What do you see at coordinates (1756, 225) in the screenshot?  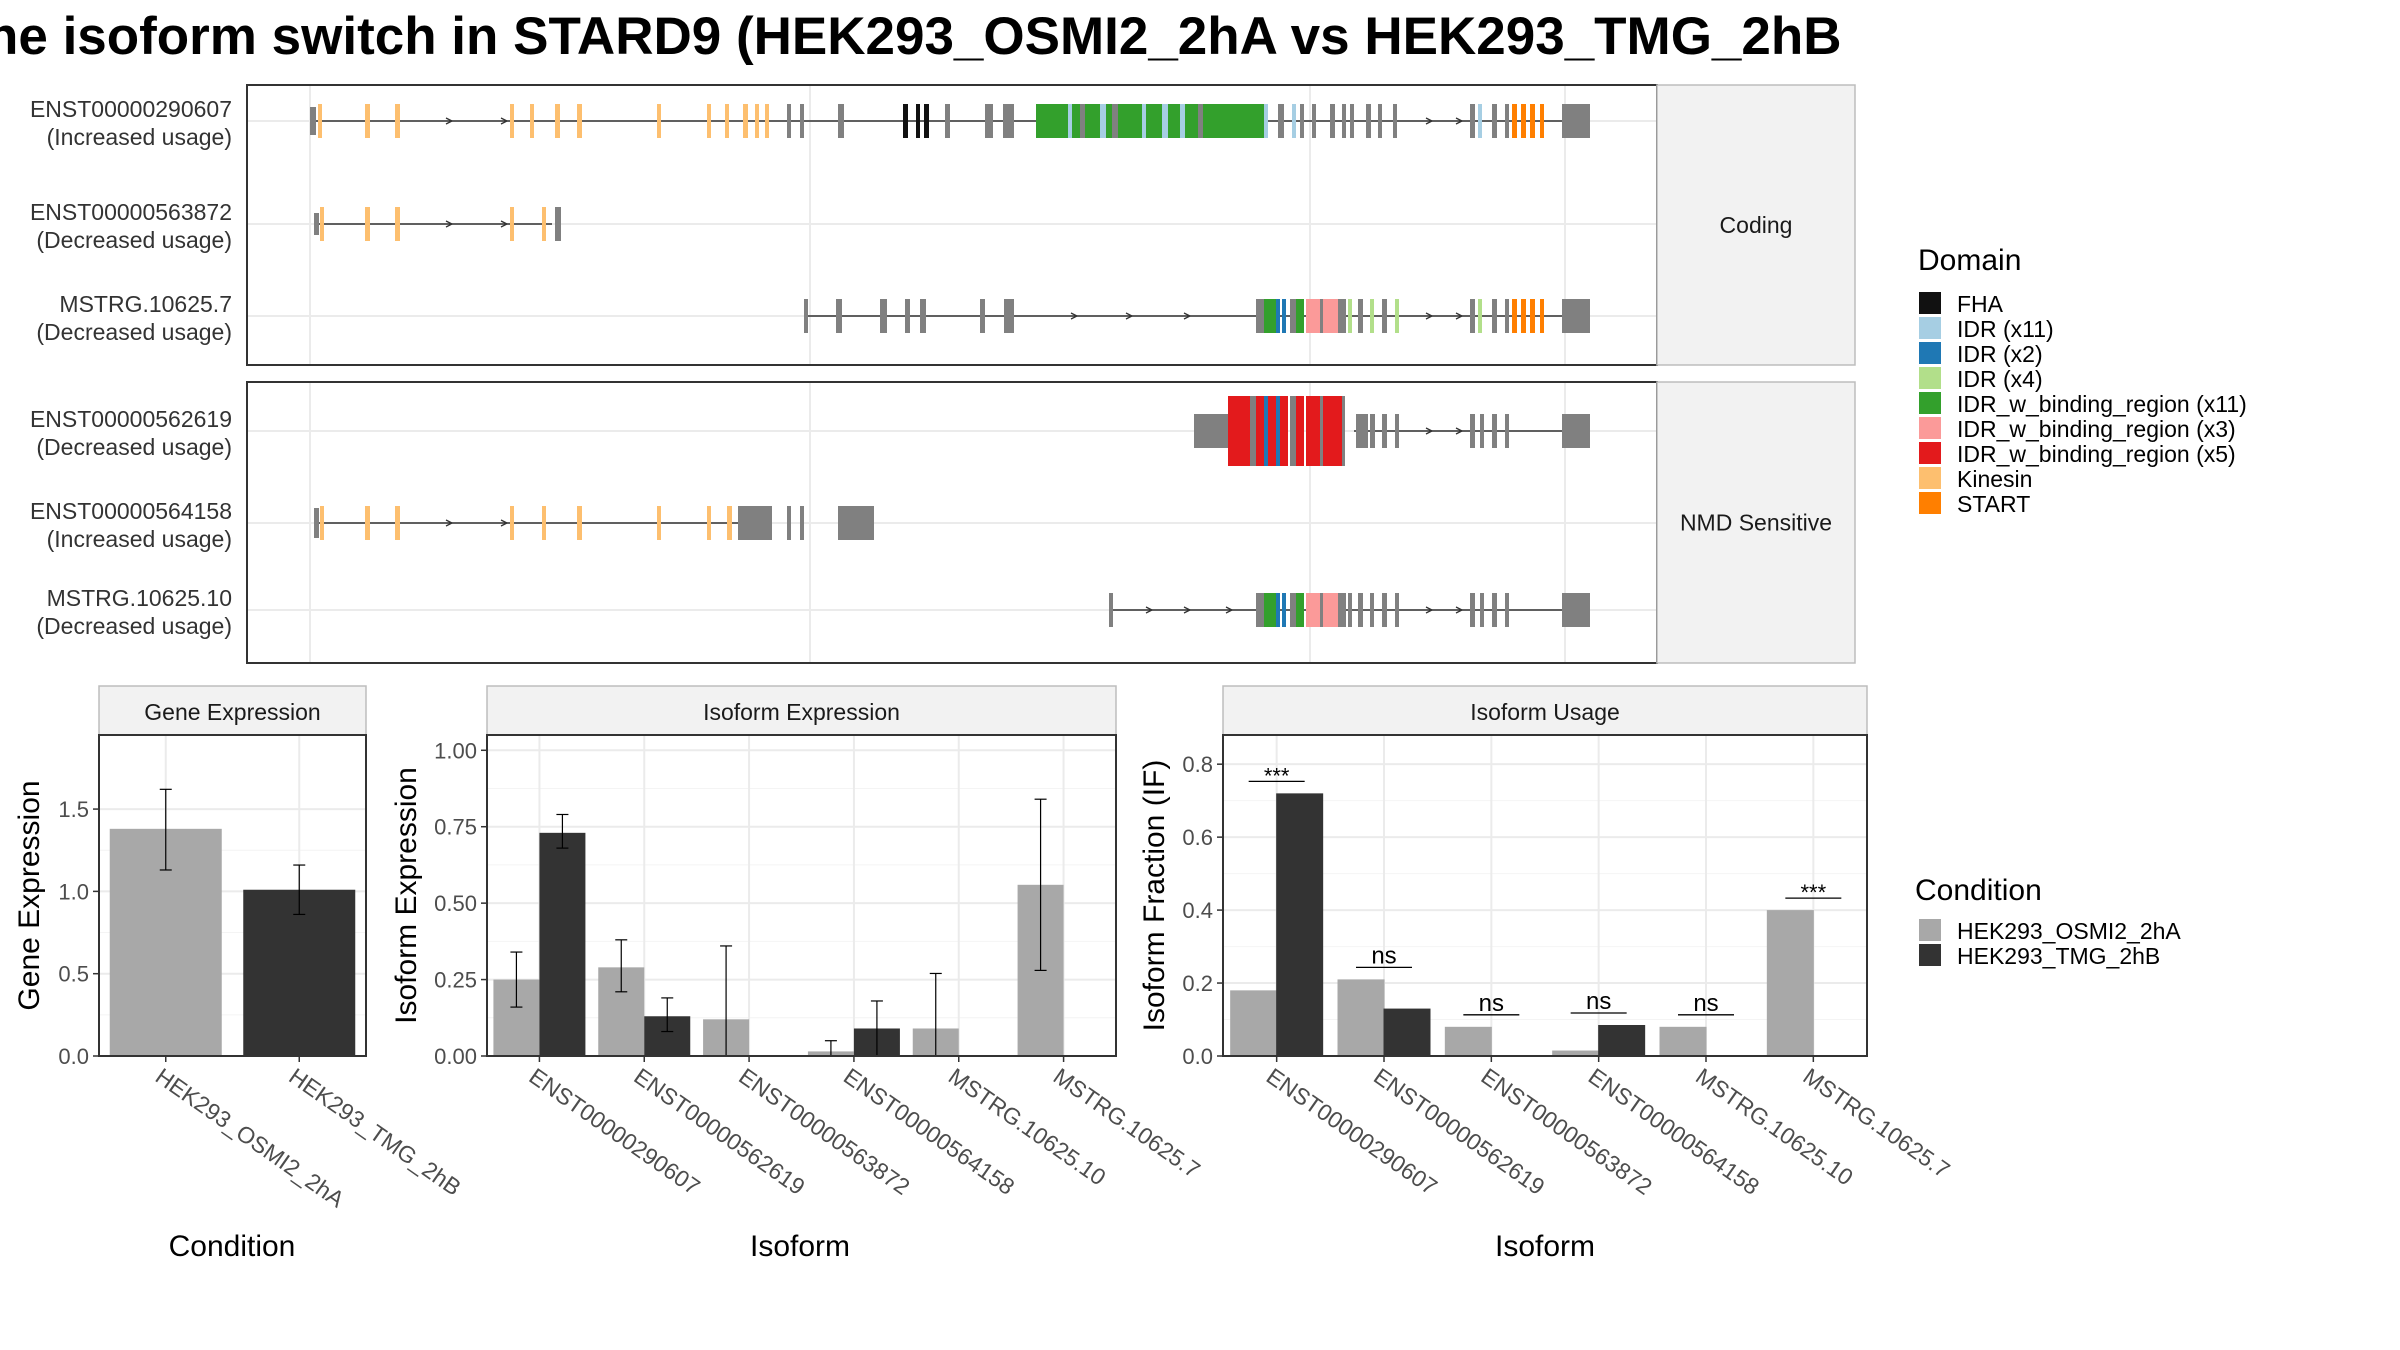 I see `facet-strip` at bounding box center [1756, 225].